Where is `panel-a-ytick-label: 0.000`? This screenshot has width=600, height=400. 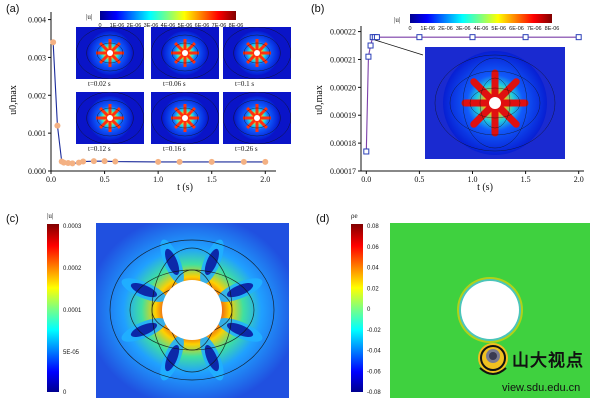 panel-a-ytick-label: 0.000 is located at coordinates (37, 171).